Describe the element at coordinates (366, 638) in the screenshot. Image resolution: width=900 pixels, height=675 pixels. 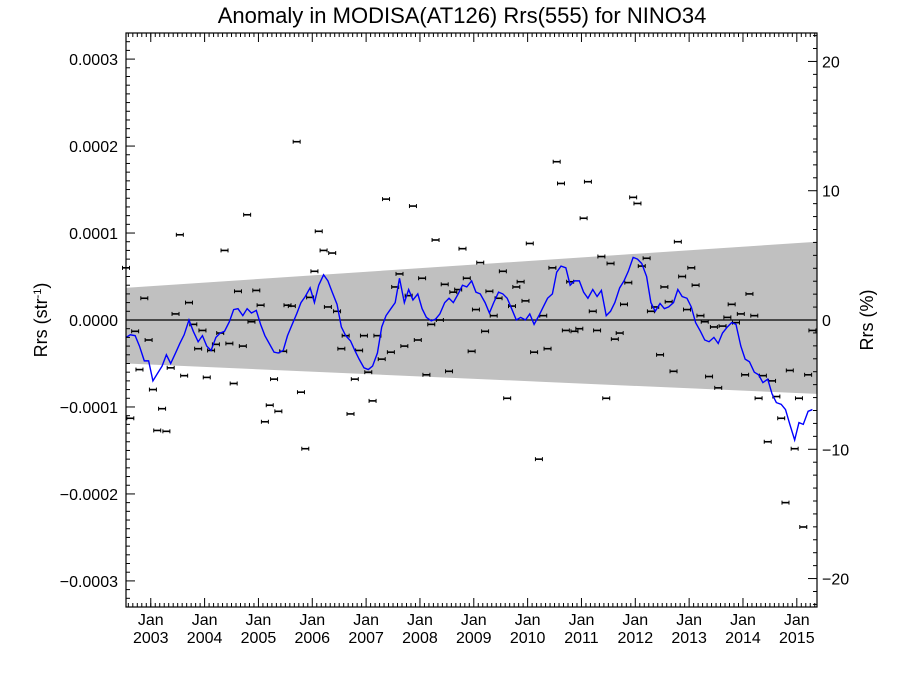
I see `x-tick-label-year: 2007` at that location.